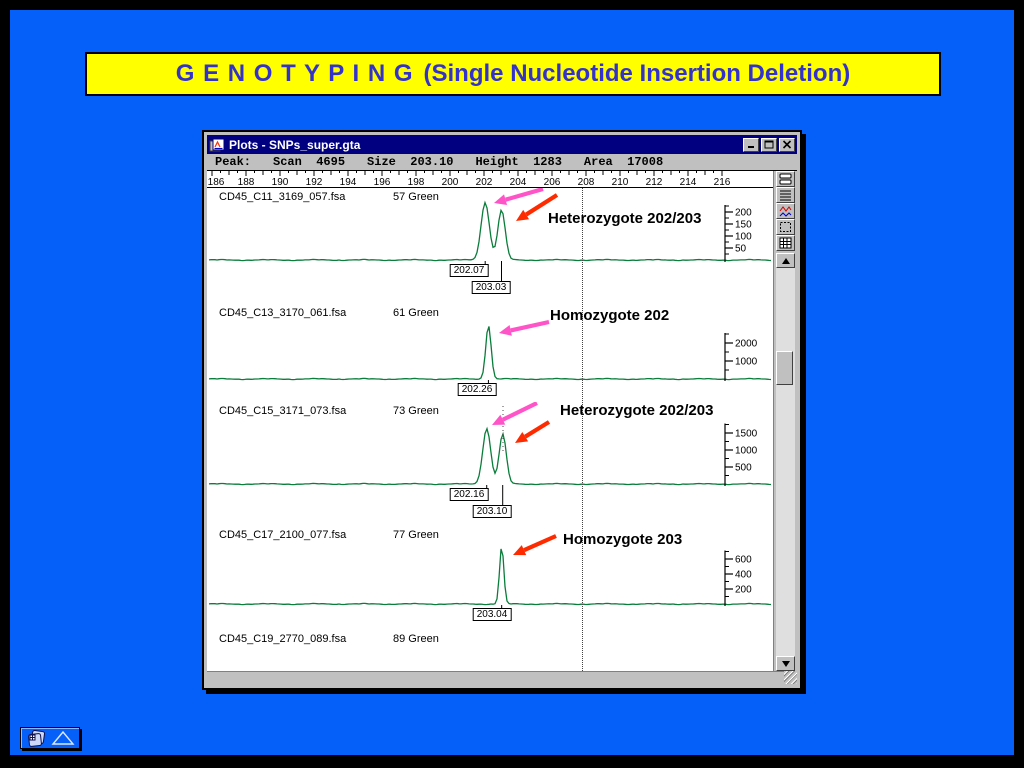 This screenshot has width=1024, height=768. I want to click on svg-text: 194, so click(348, 182).